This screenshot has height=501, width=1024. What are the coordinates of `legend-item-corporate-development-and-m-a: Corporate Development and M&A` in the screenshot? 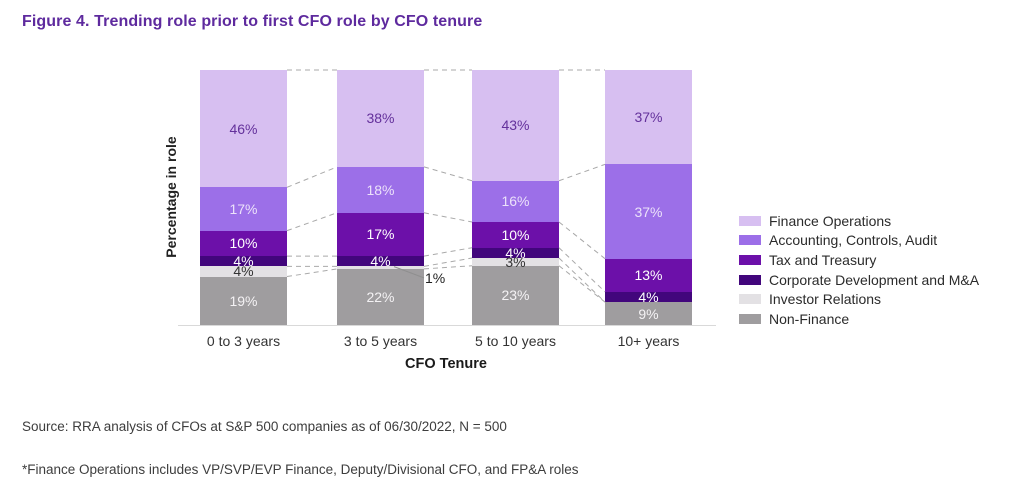 It's located at (859, 280).